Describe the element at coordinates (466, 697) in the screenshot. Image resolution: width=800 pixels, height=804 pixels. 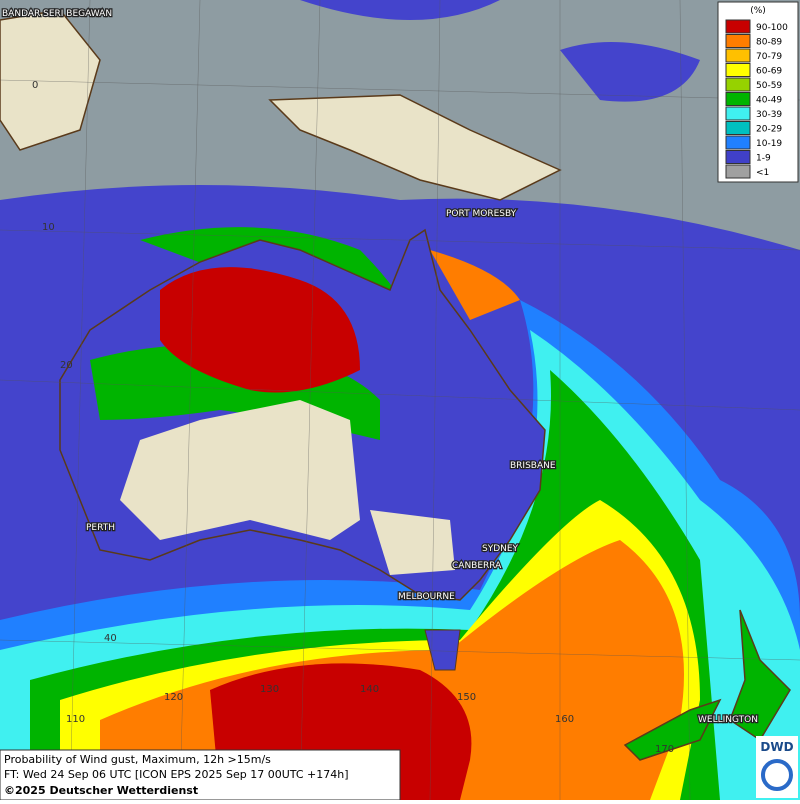
I see `lon-label: 150` at that location.